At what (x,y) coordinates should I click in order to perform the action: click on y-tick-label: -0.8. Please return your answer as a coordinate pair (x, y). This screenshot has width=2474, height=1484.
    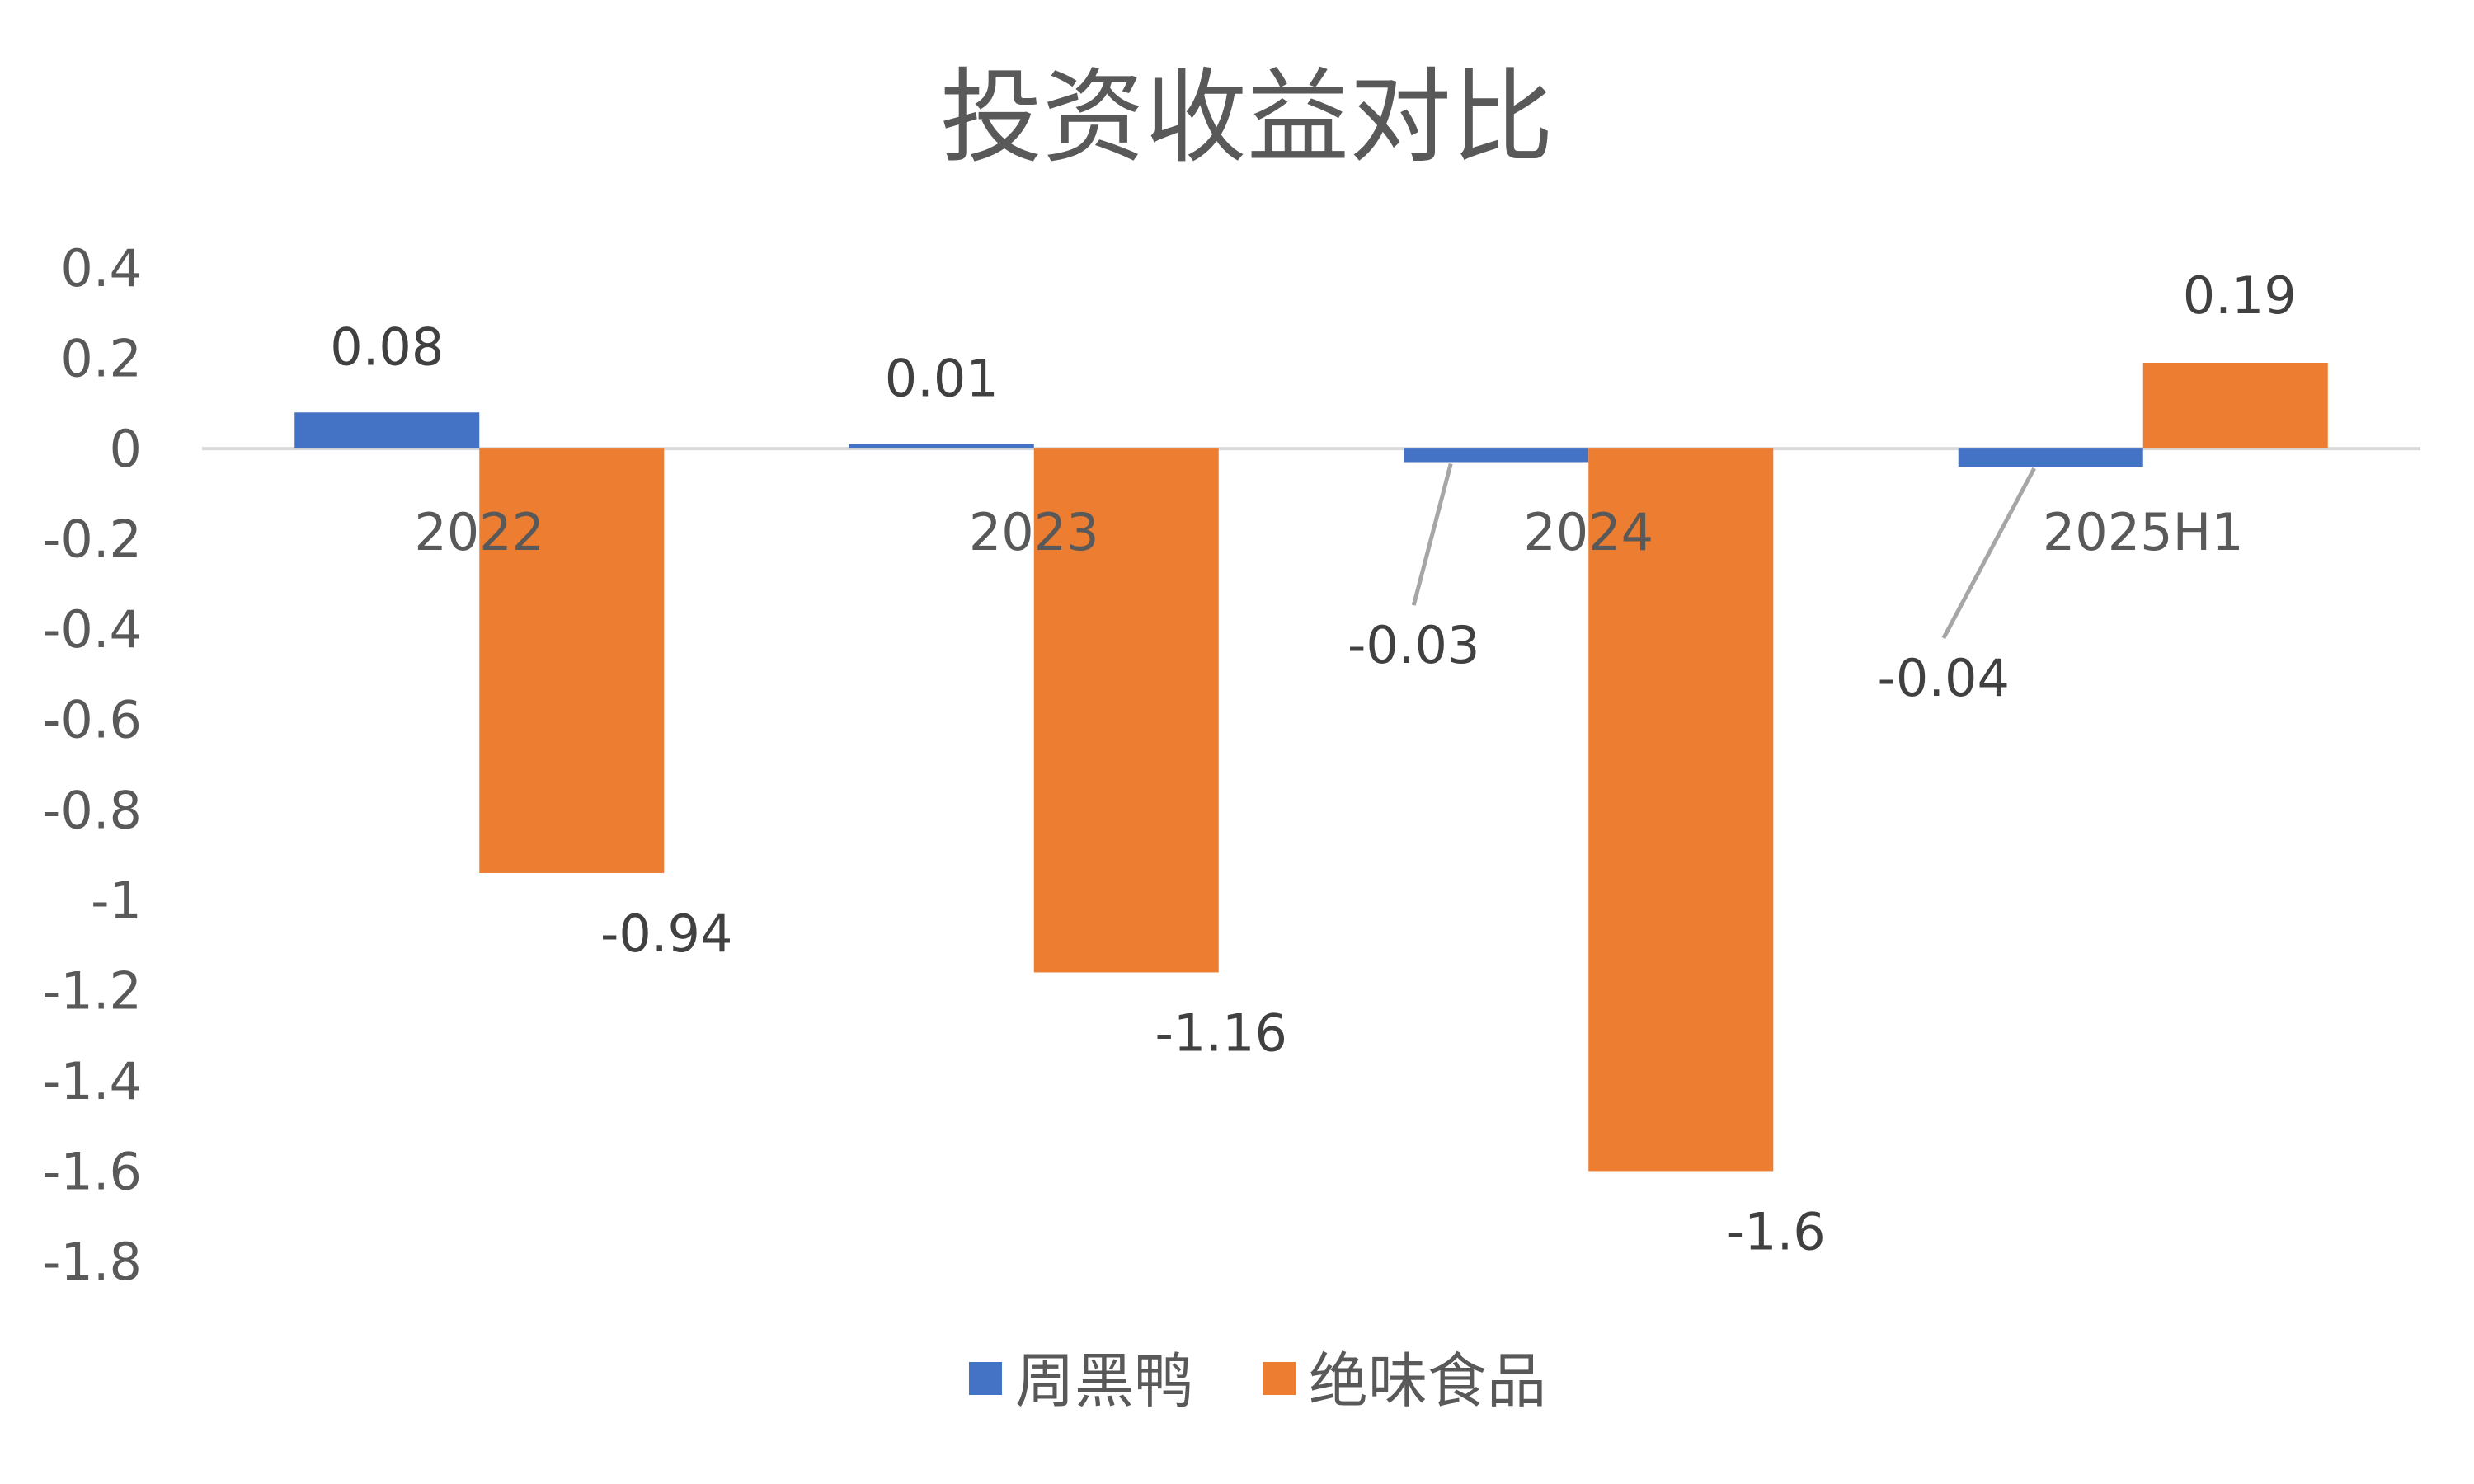
    Looking at the image, I should click on (92, 810).